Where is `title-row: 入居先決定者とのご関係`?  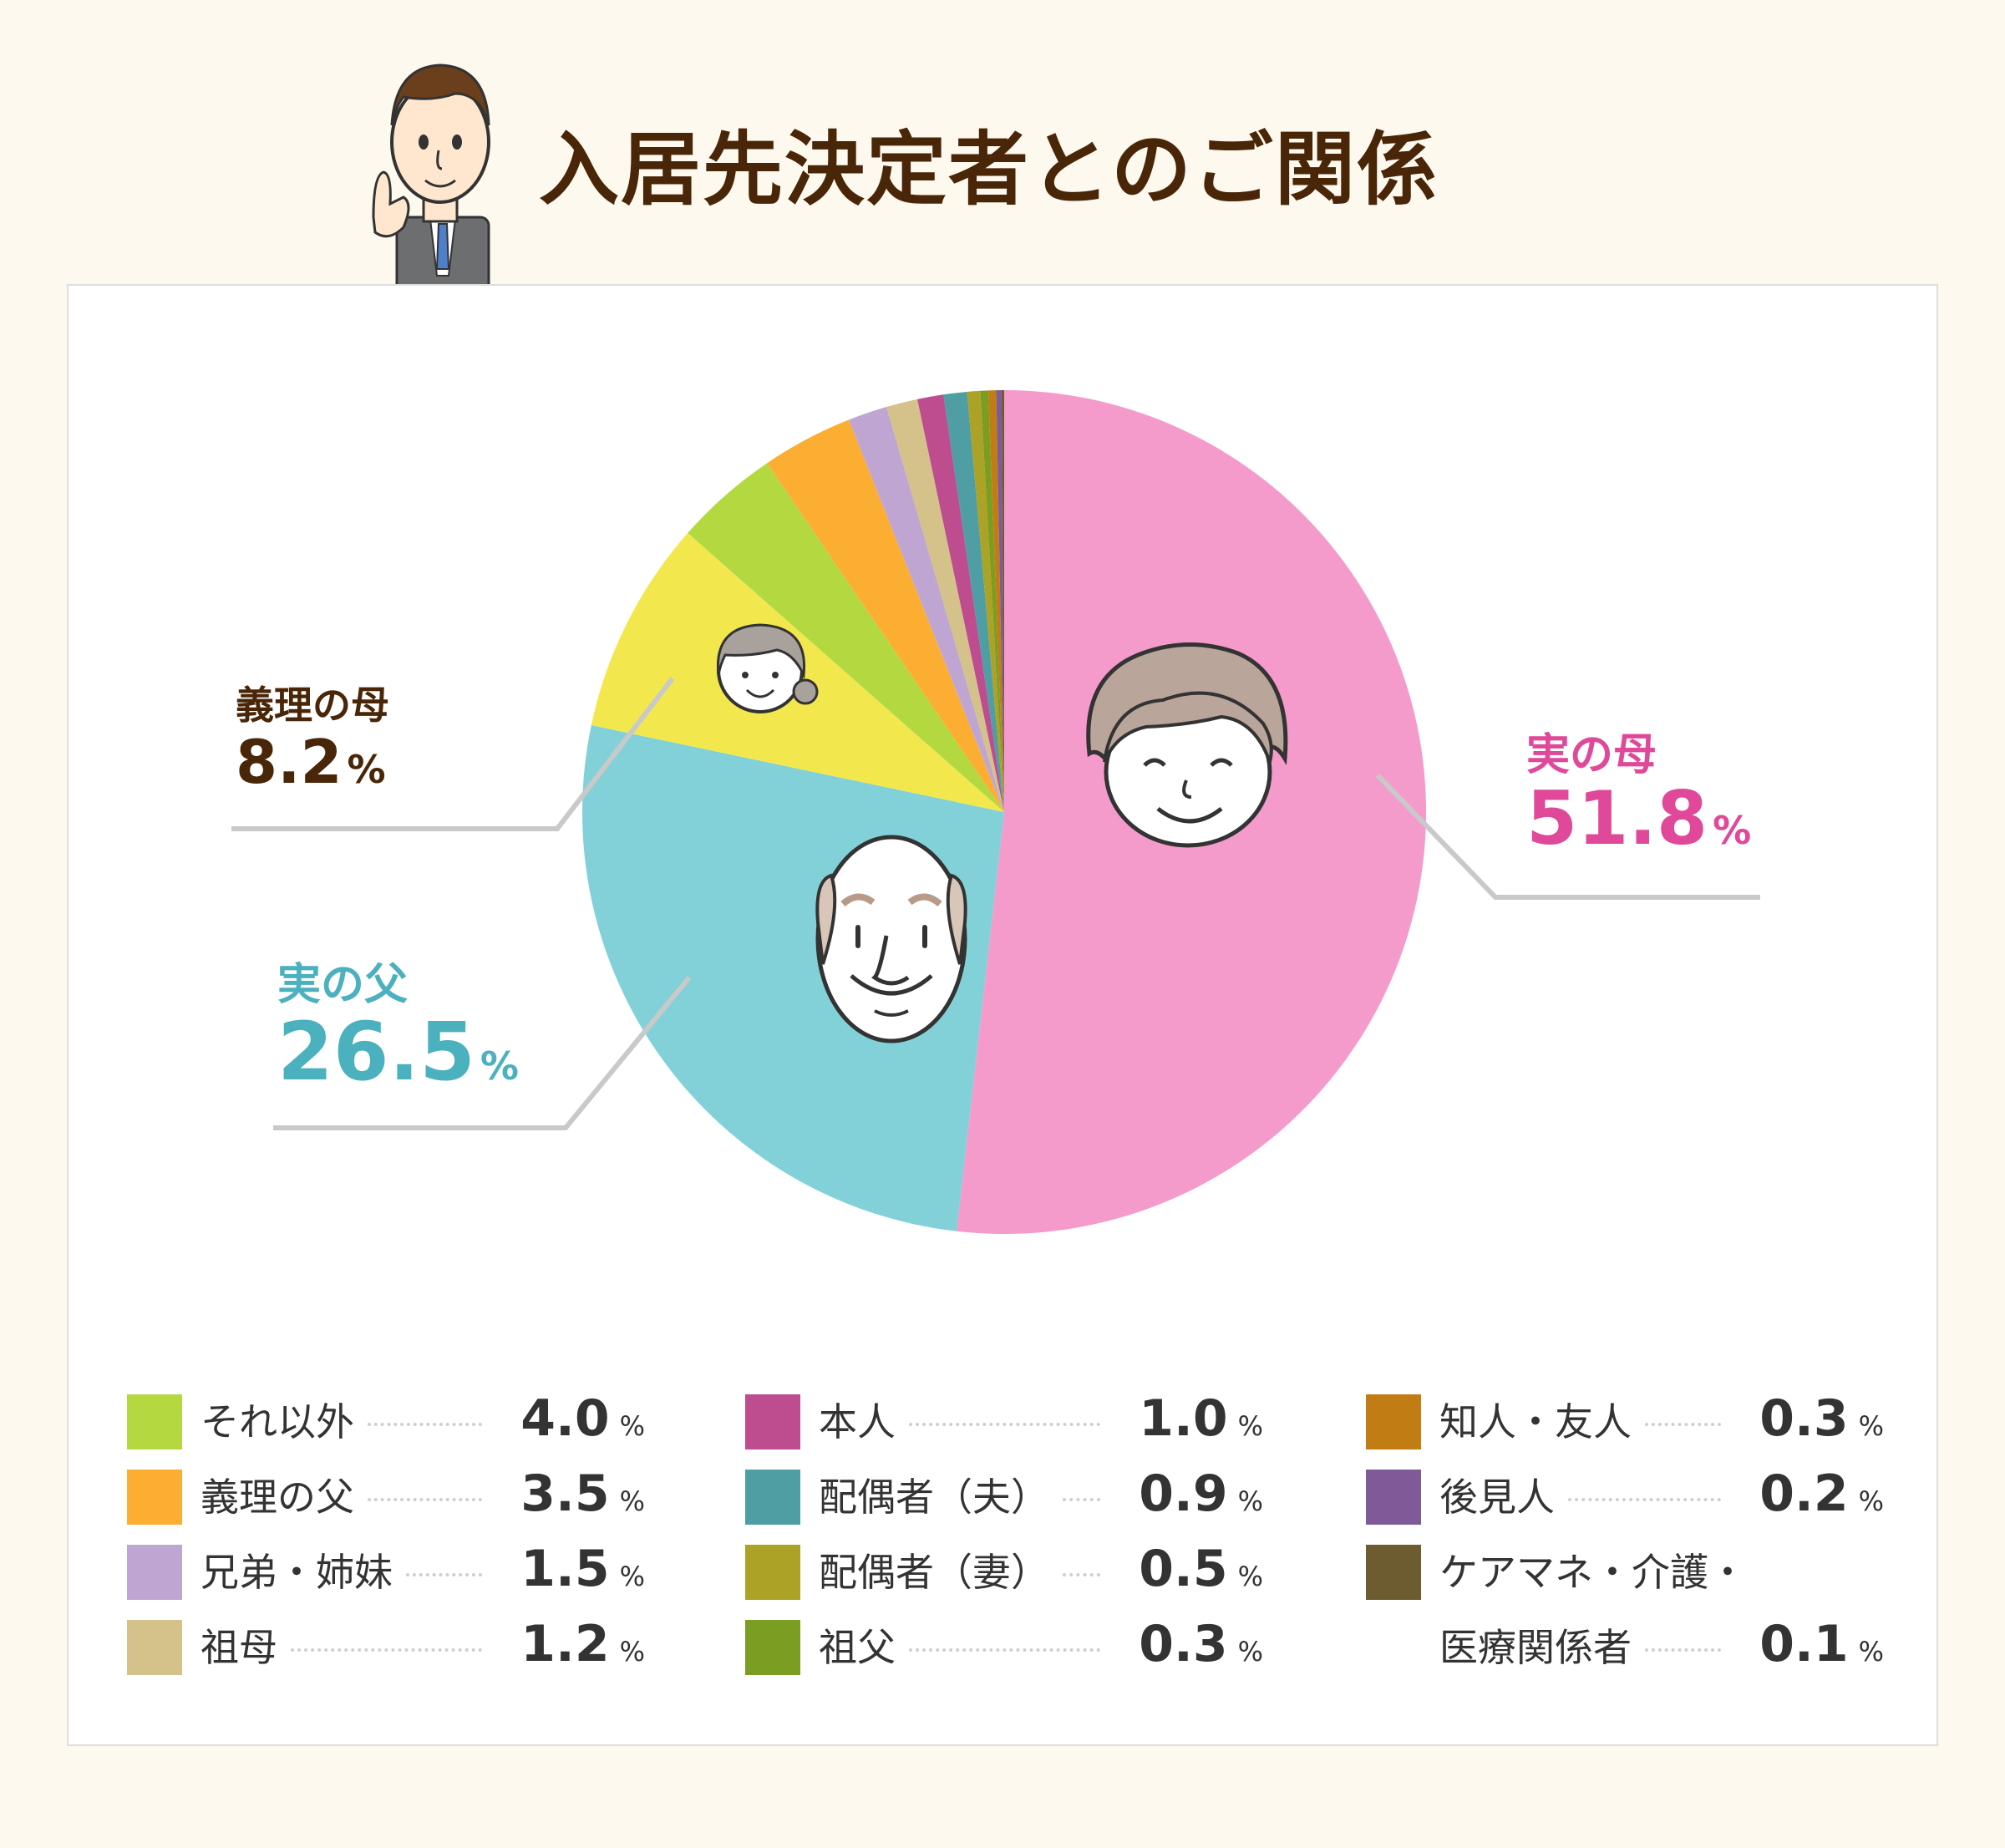
title-row: 入居先決定者とのご関係 is located at coordinates (1002, 154).